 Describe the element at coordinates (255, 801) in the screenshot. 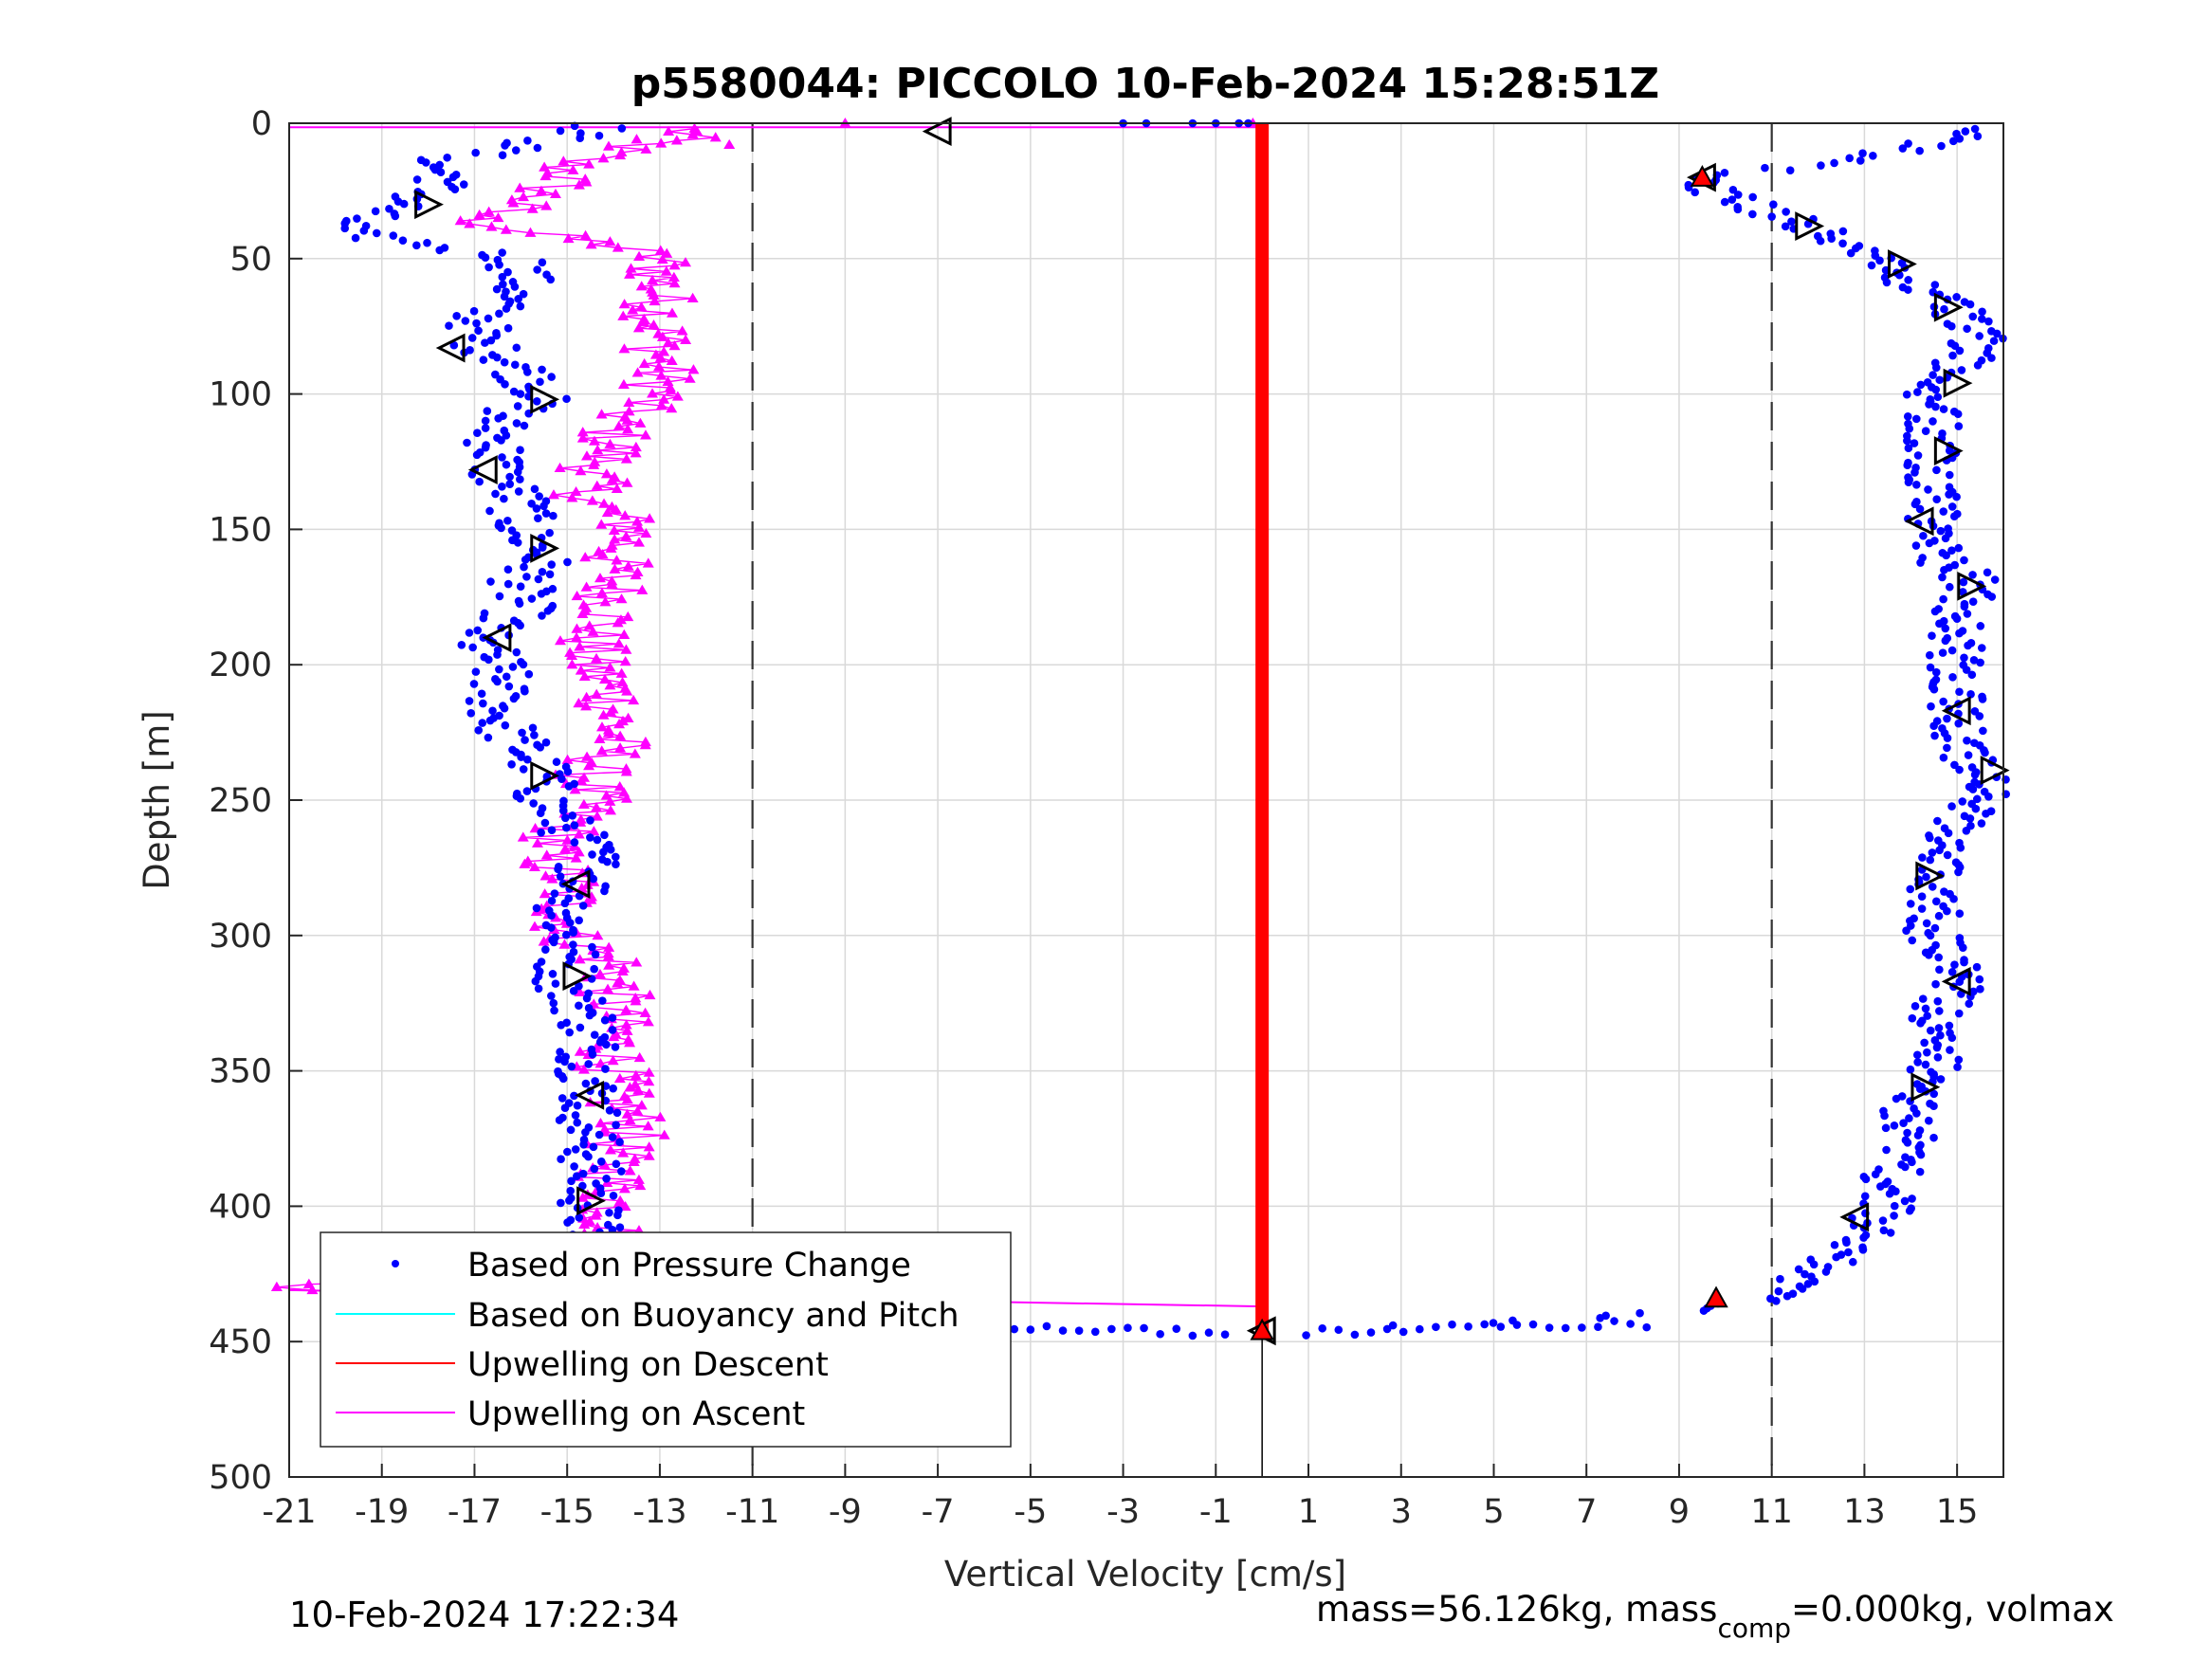

I see `y-axis-ticks: 0 50 100 150 200 250 300 350 400 450 500` at that location.